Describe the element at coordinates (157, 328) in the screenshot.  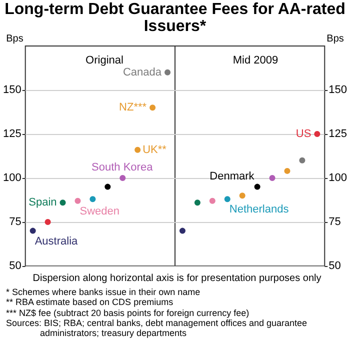
I see `source-note: Sources: BIS; RBA; central banks, debt management offices and guarantee administrators; treasury departments` at that location.